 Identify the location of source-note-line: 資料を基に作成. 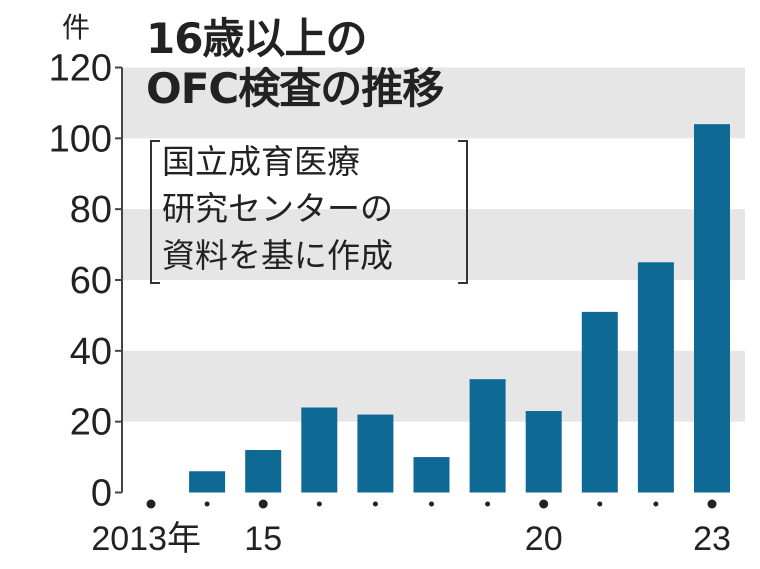
(277, 255).